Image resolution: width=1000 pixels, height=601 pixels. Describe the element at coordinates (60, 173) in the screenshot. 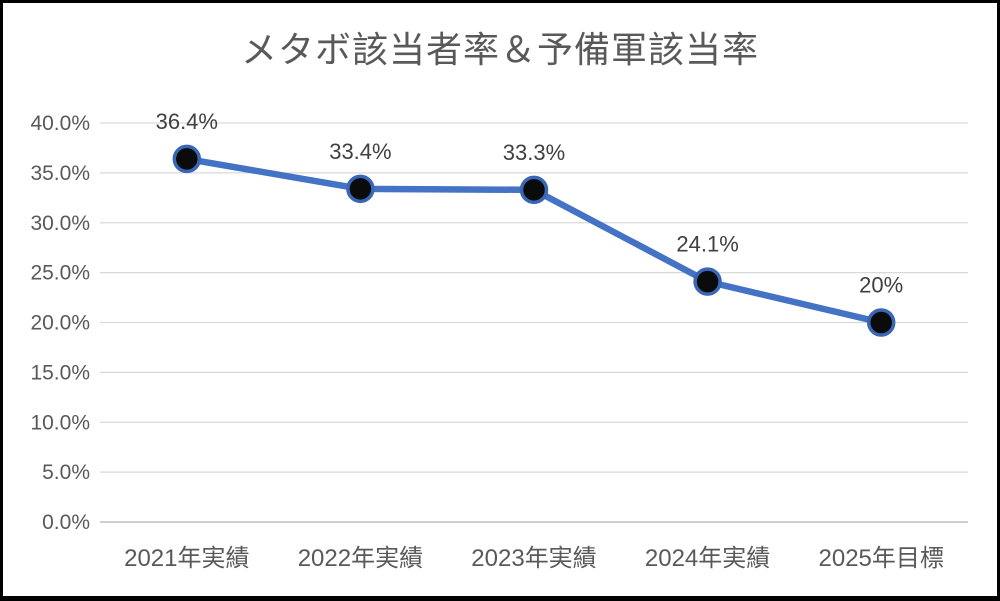

I see `y-axis-tick-label: 35.0%` at that location.